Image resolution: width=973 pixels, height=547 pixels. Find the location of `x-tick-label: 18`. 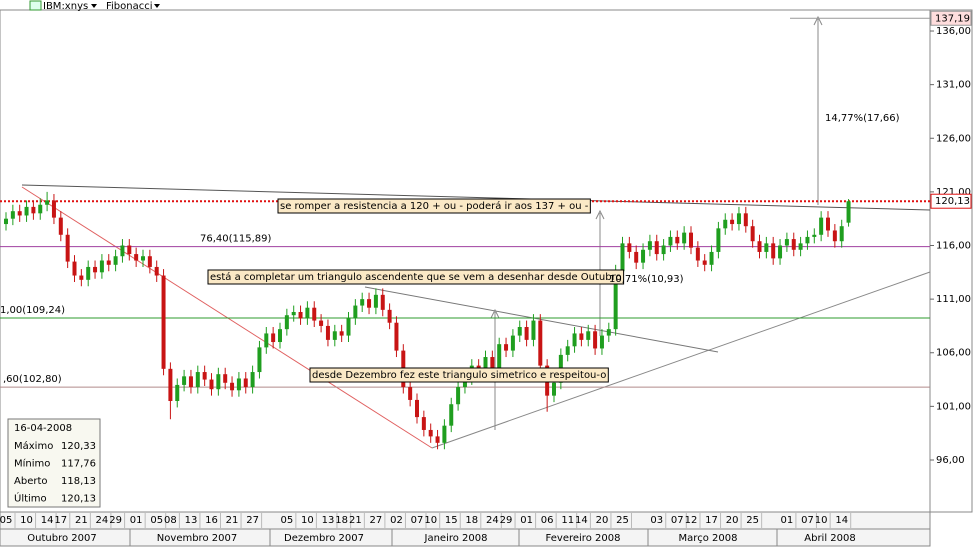

x-tick-label: 18 is located at coordinates (471, 520).